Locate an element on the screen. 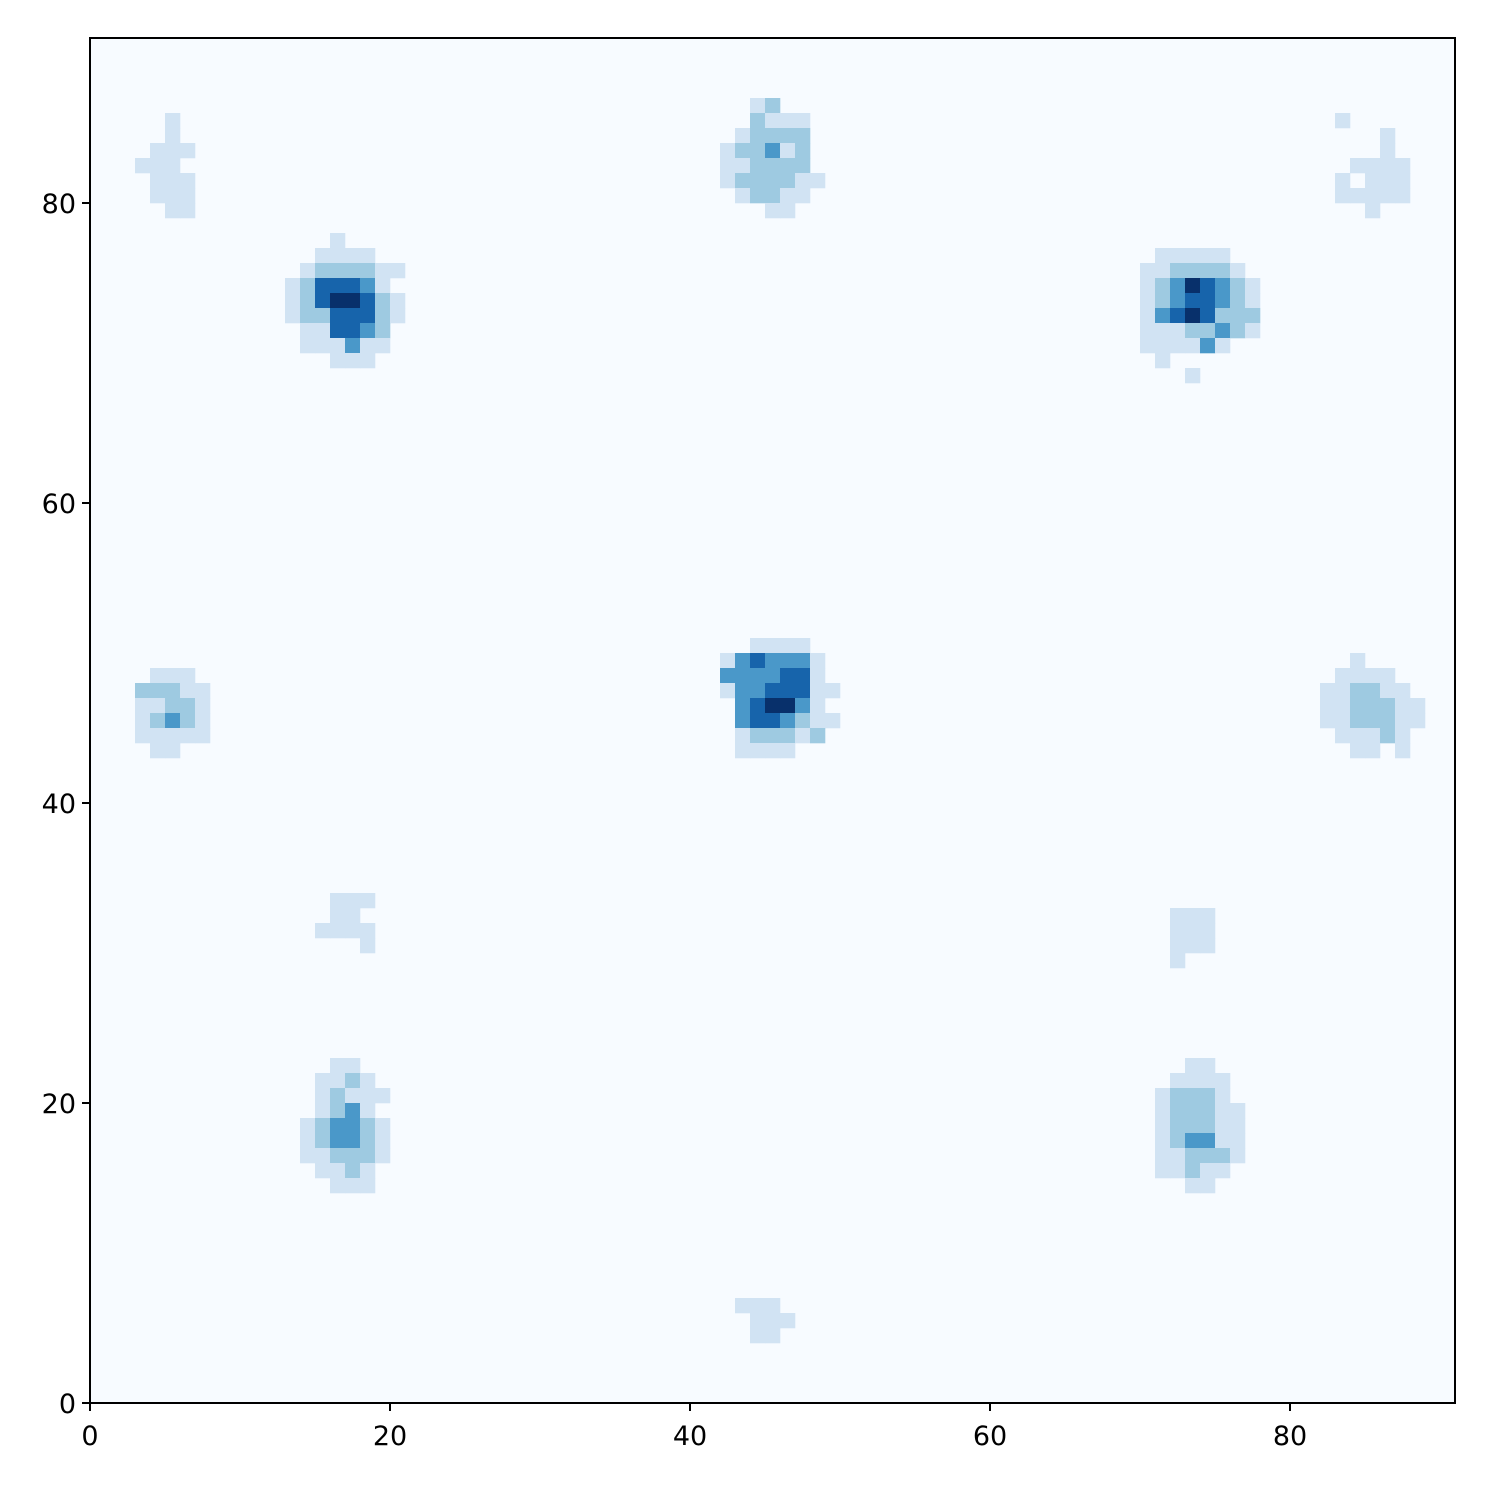  y-tick-label: 80 is located at coordinates (59, 204).